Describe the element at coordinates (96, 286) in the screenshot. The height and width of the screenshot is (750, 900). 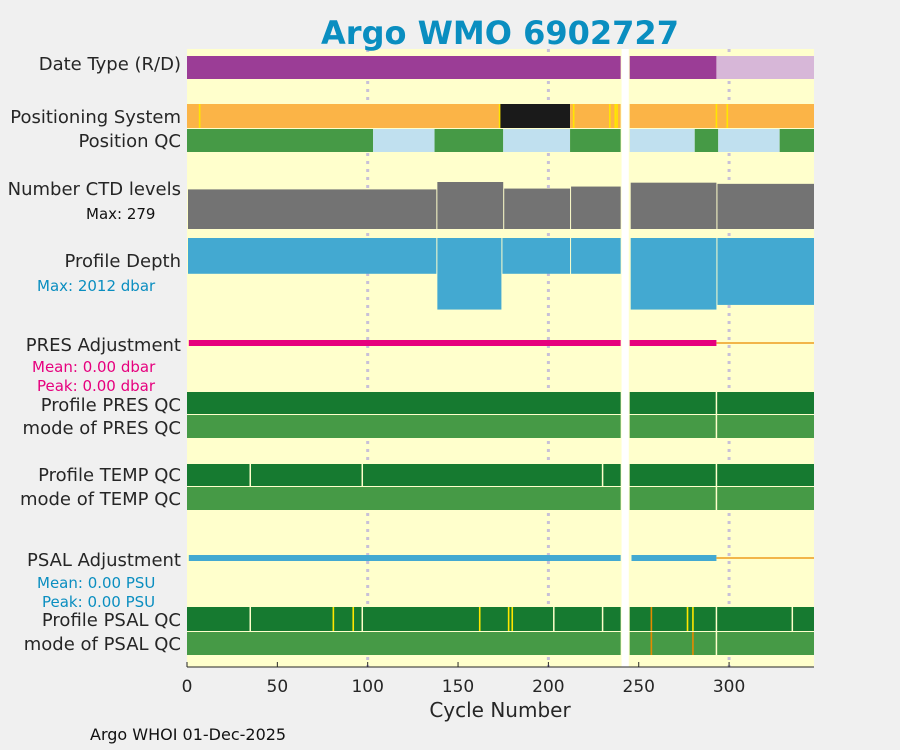
I see `depth-max-label: Max: 2012 dbar` at that location.